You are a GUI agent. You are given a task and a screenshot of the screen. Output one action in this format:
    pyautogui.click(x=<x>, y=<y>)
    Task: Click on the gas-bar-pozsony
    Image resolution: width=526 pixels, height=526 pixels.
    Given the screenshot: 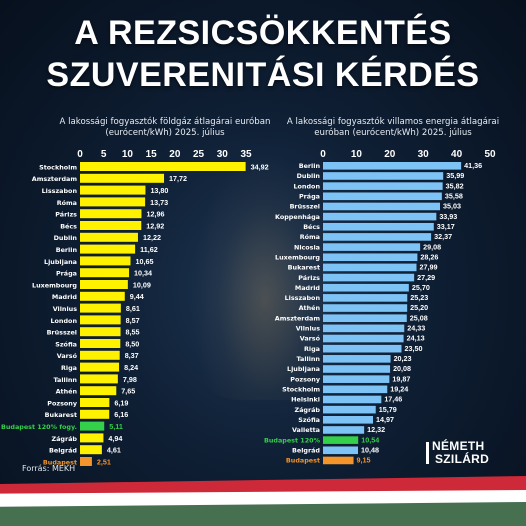 What is the action you would take?
    pyautogui.click(x=95, y=402)
    